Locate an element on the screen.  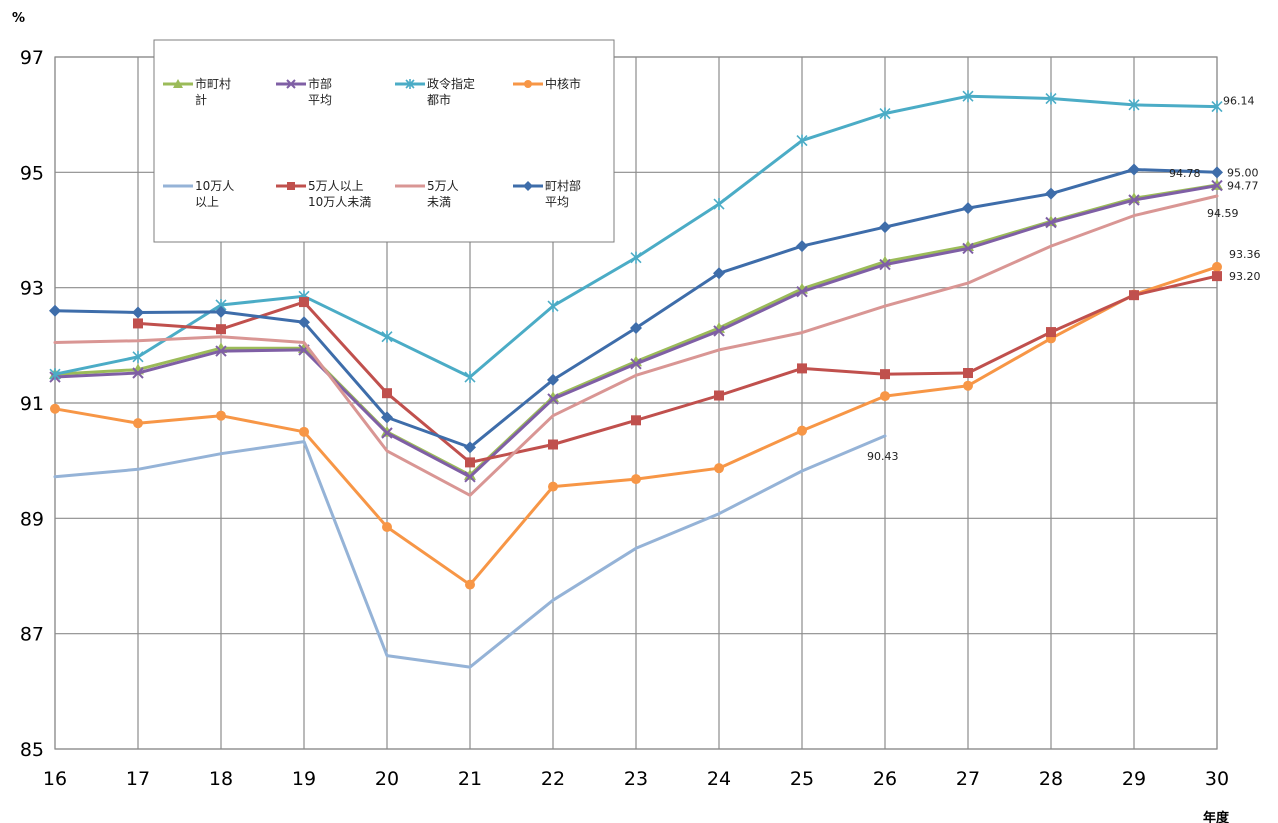
data-label: 94.59 is located at coordinates (1223, 213).